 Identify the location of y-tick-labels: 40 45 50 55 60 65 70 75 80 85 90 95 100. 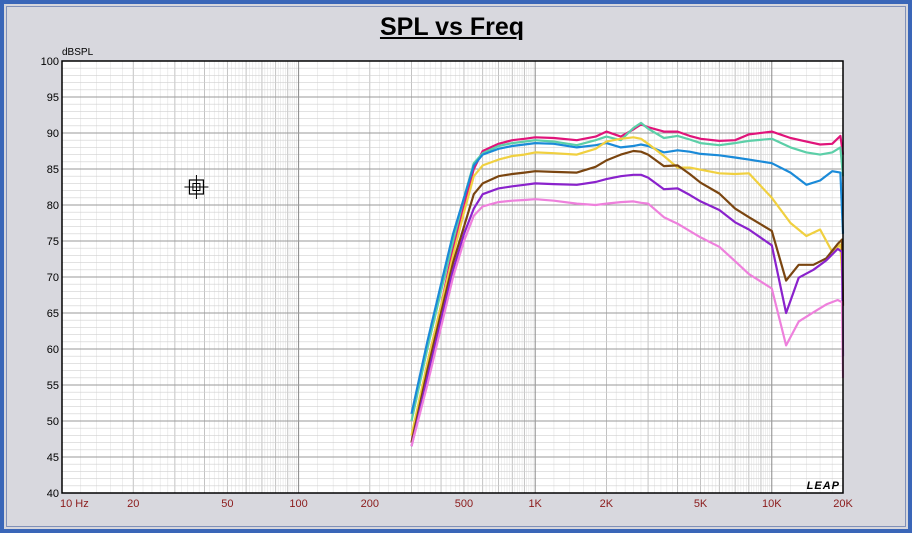
(50, 278).